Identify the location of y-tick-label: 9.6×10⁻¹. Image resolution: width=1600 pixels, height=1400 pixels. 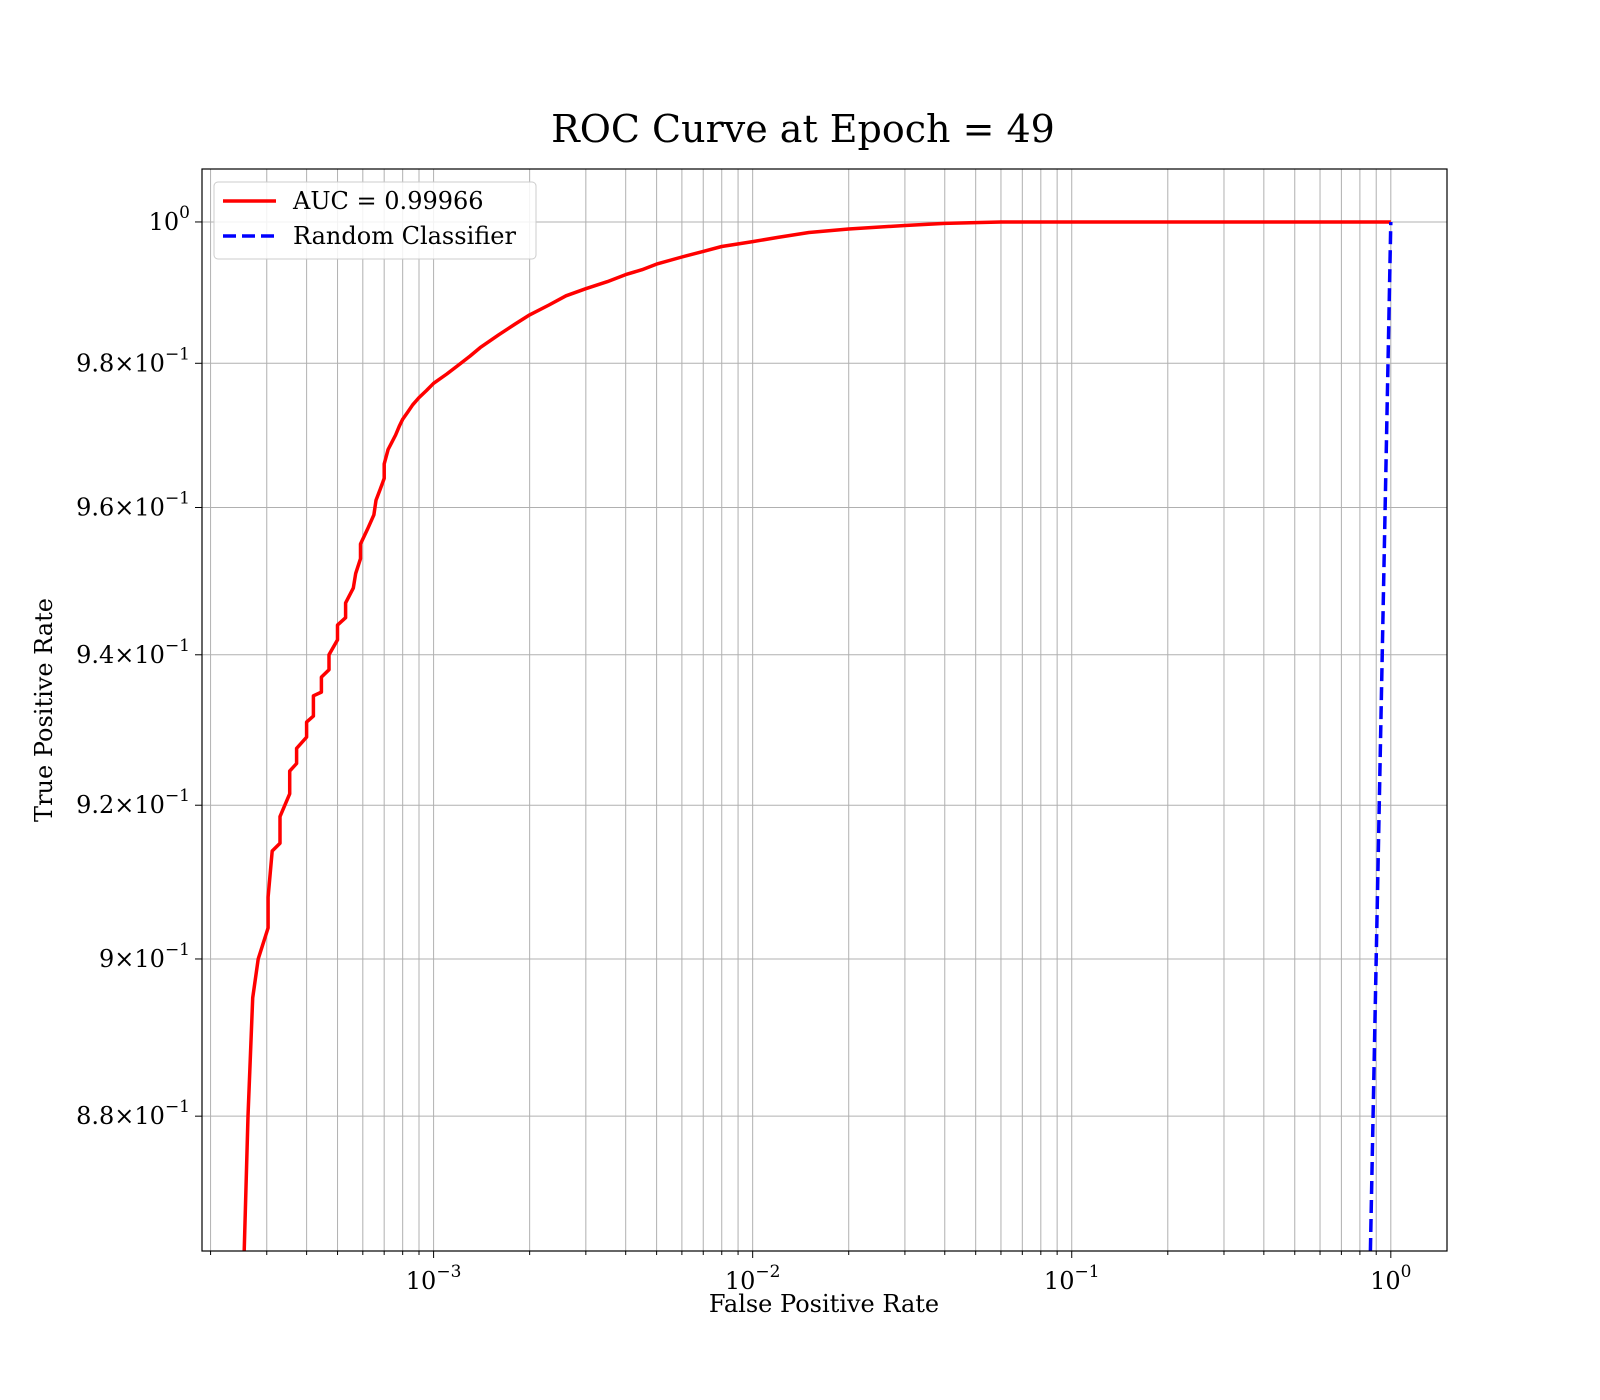
(133, 505).